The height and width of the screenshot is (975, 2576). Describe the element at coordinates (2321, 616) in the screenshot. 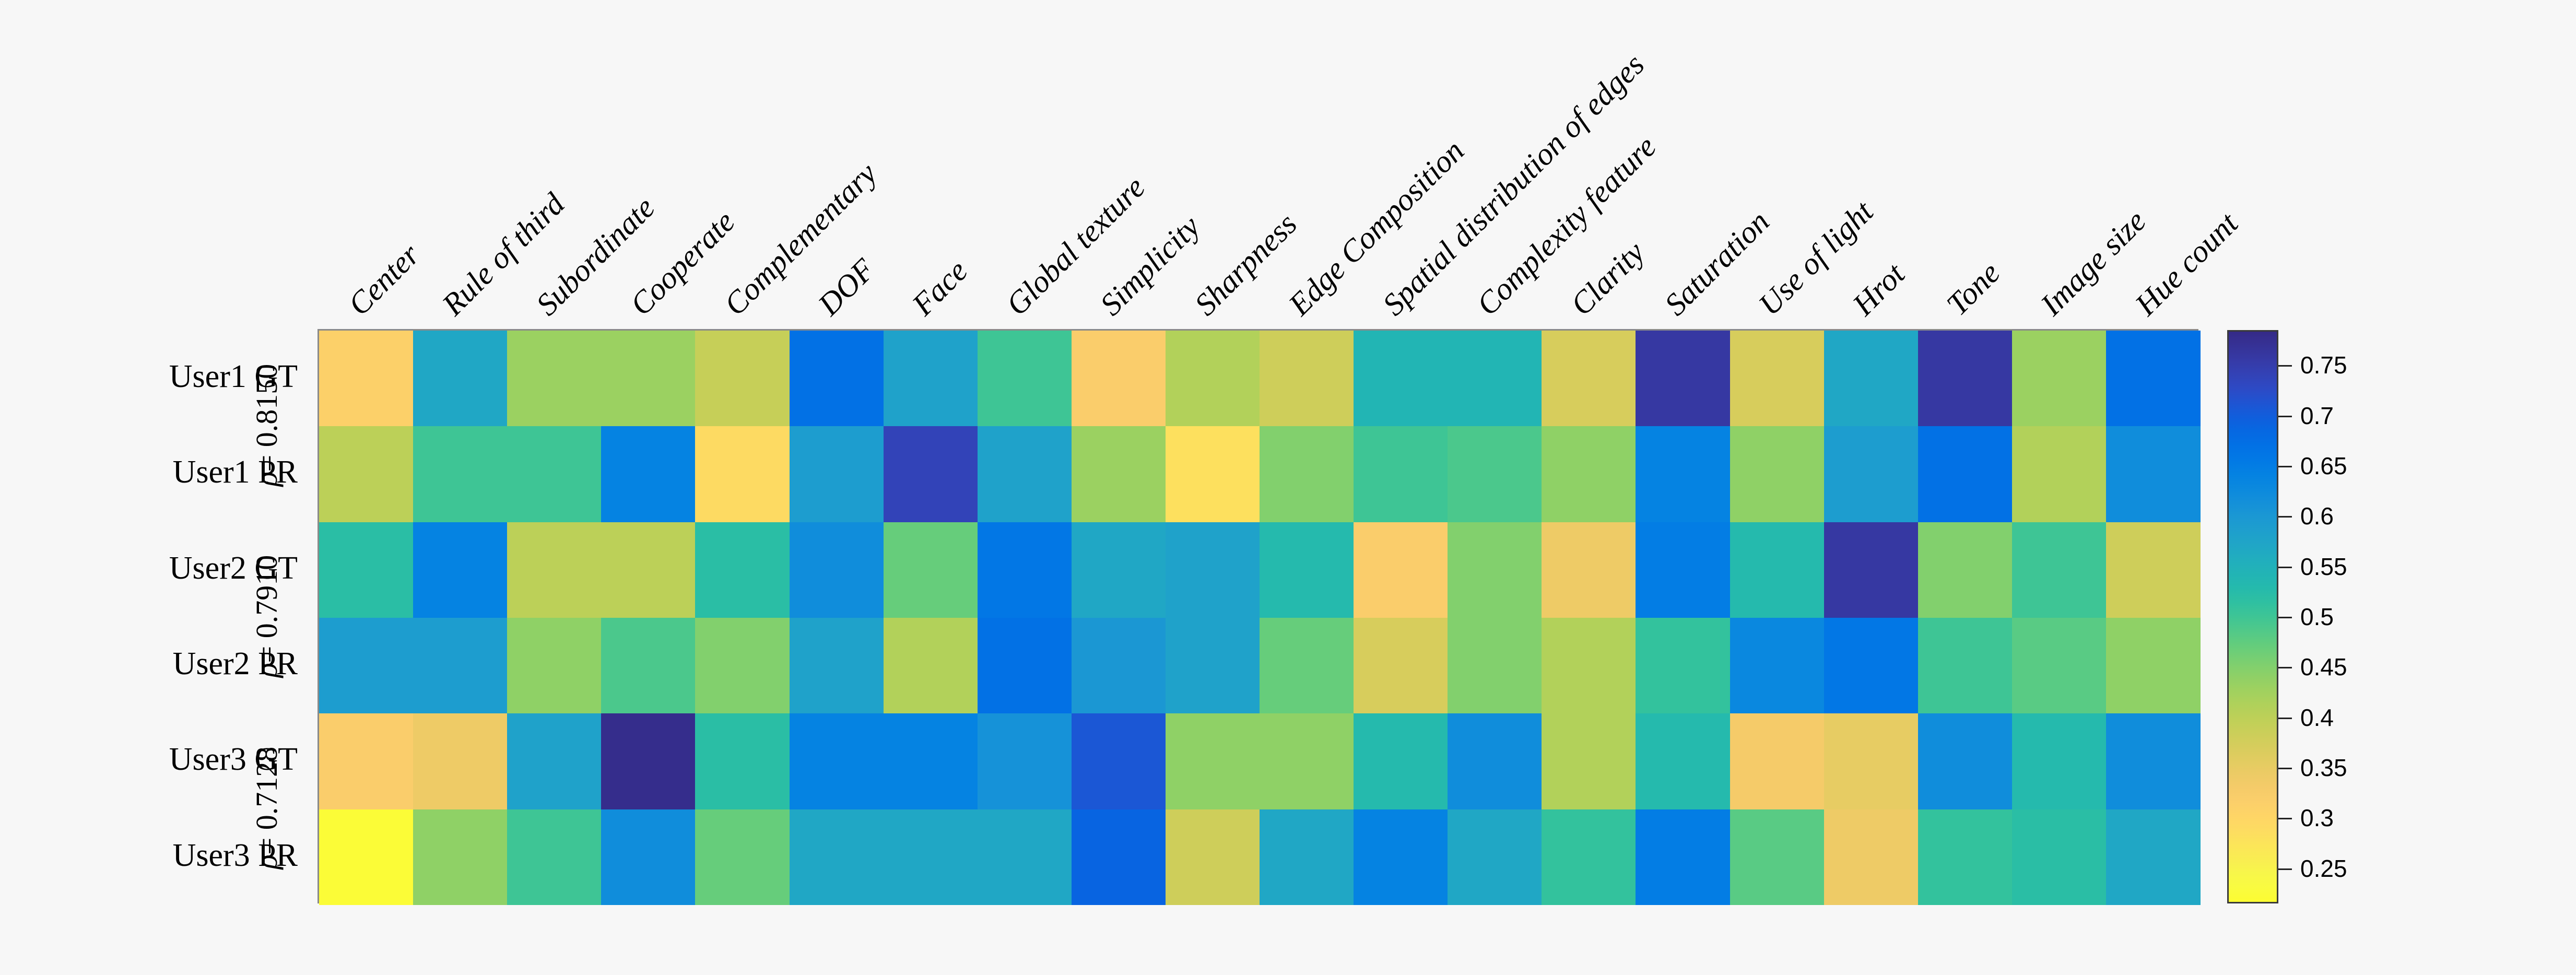

I see `colorbar: 0.75 0.7 0.65 0.6 0.55 0.5 0.45 0.4 0.35 0.3 0.25` at that location.